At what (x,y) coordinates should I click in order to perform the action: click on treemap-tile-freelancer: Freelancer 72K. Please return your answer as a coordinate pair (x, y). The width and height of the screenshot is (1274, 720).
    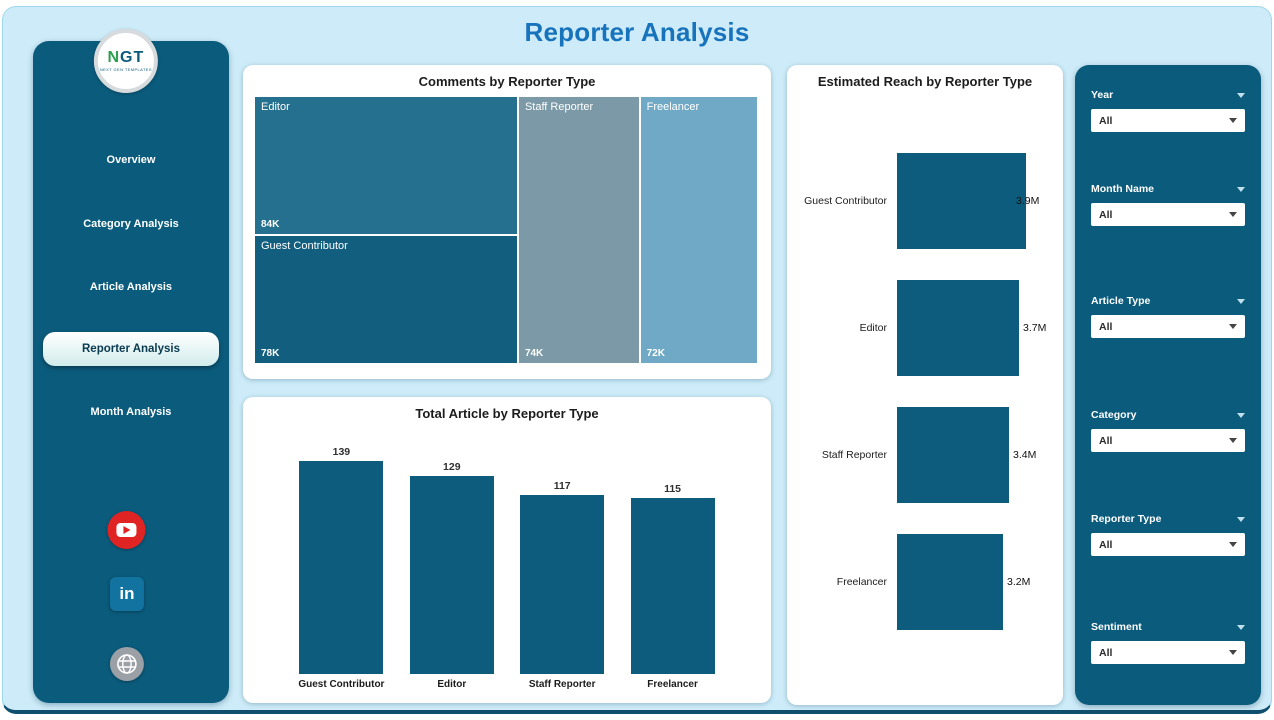
    Looking at the image, I should click on (699, 230).